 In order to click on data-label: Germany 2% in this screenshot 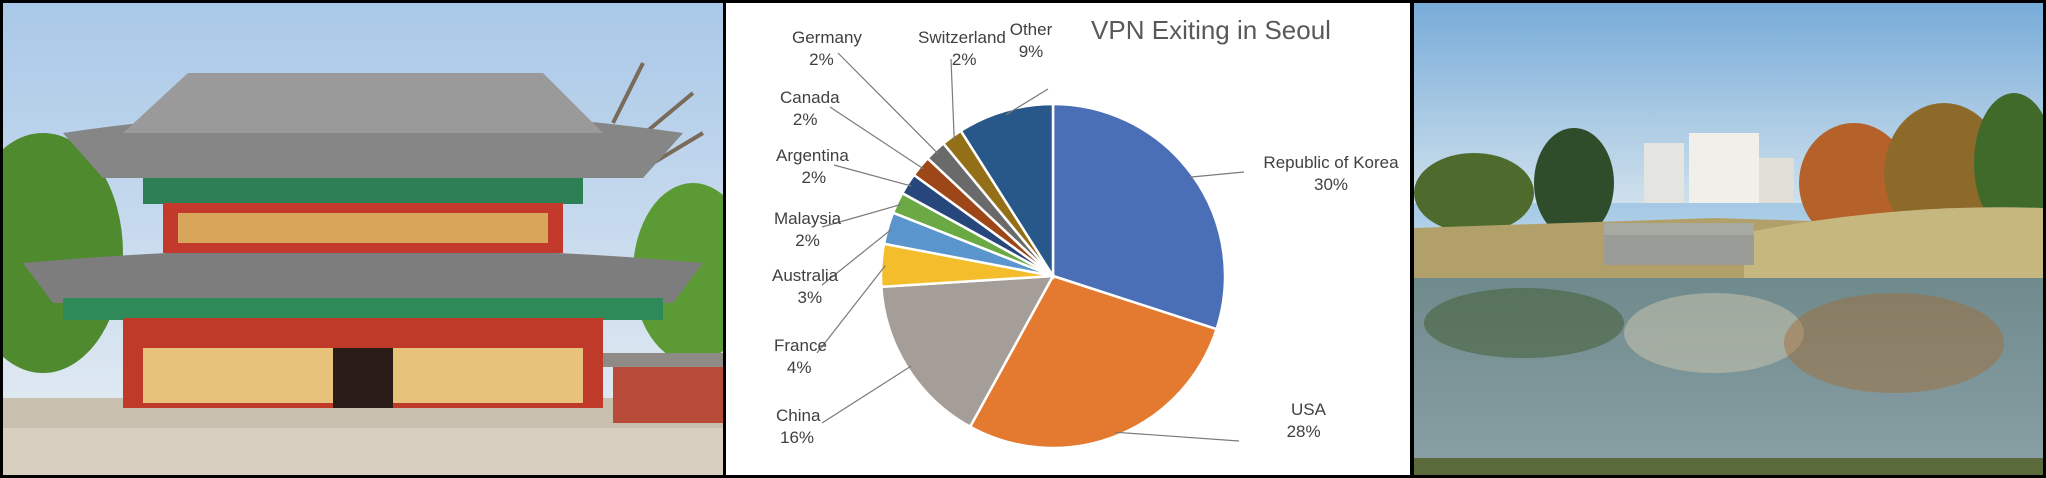, I will do `click(827, 48)`.